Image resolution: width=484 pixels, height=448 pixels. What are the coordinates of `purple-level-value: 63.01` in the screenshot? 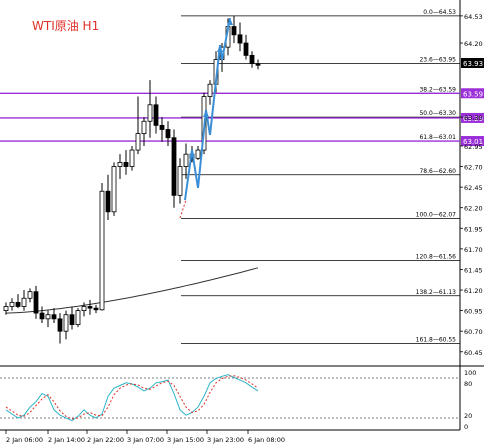 It's located at (473, 142).